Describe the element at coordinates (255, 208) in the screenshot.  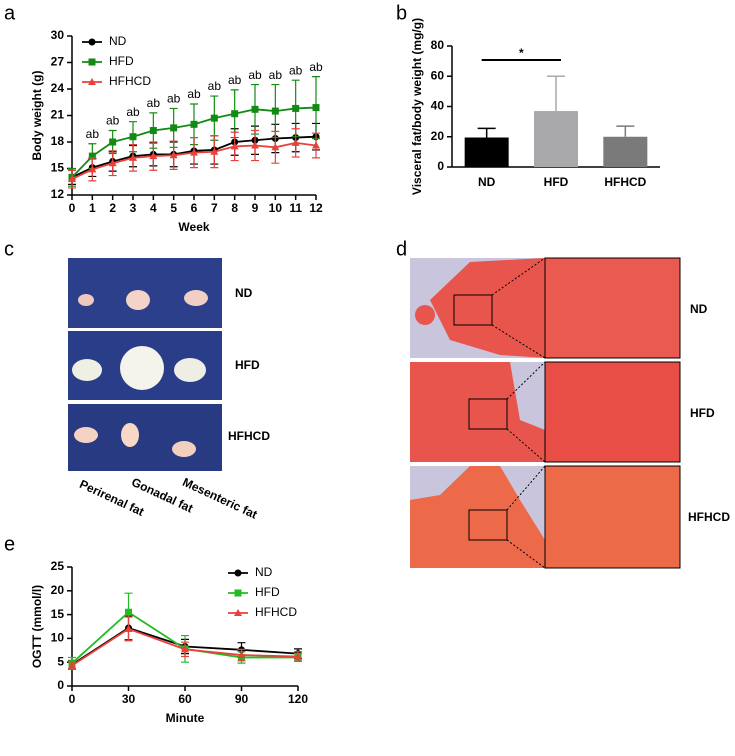
I see `x-tick-label: 9` at that location.